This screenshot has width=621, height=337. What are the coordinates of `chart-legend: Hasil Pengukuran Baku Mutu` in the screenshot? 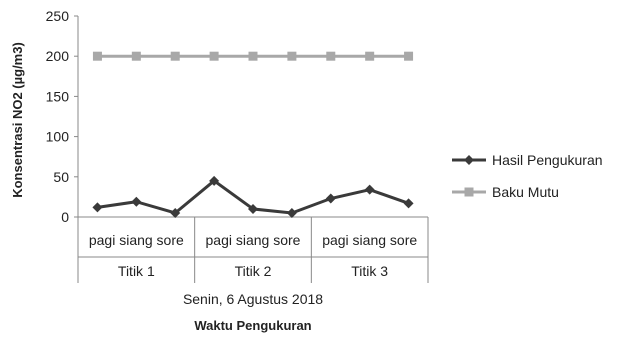 It's located at (527, 176).